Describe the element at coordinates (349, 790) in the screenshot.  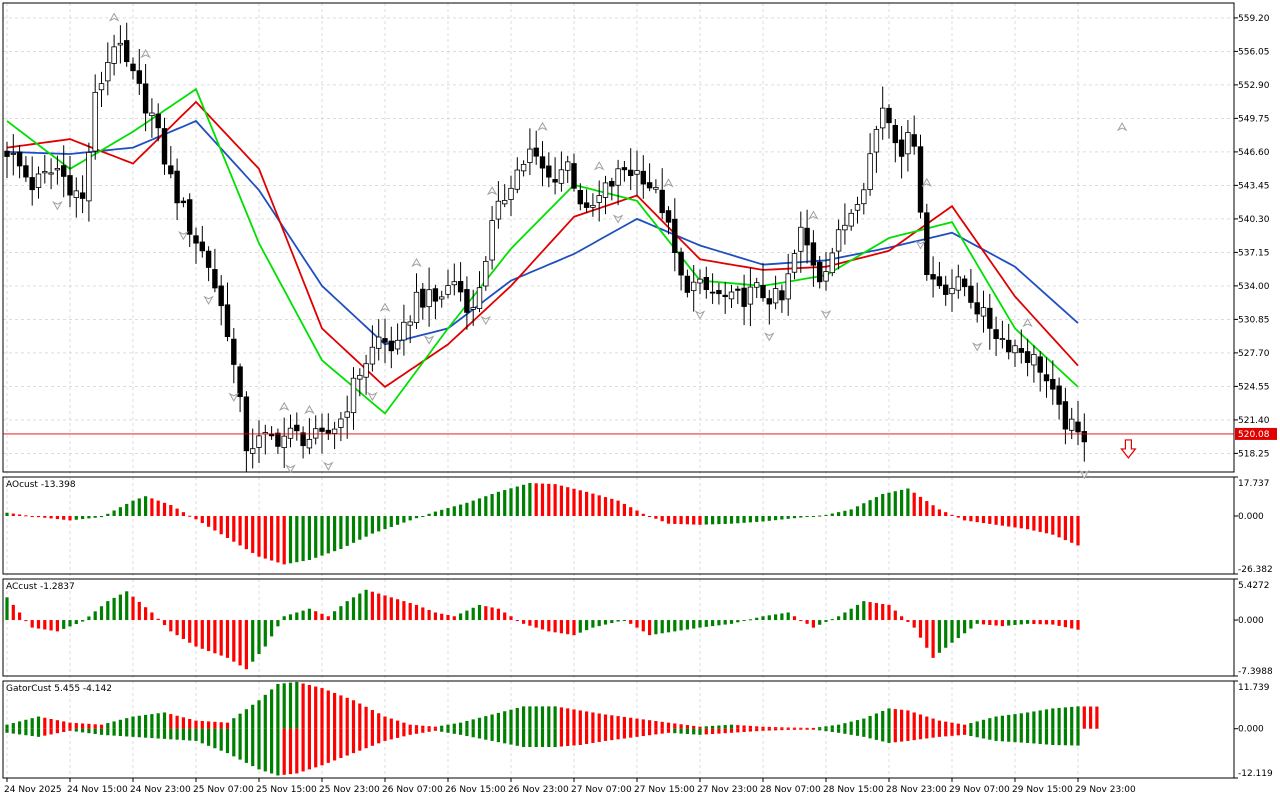
I see `time-axis-label: 25 Nov 23:00` at that location.